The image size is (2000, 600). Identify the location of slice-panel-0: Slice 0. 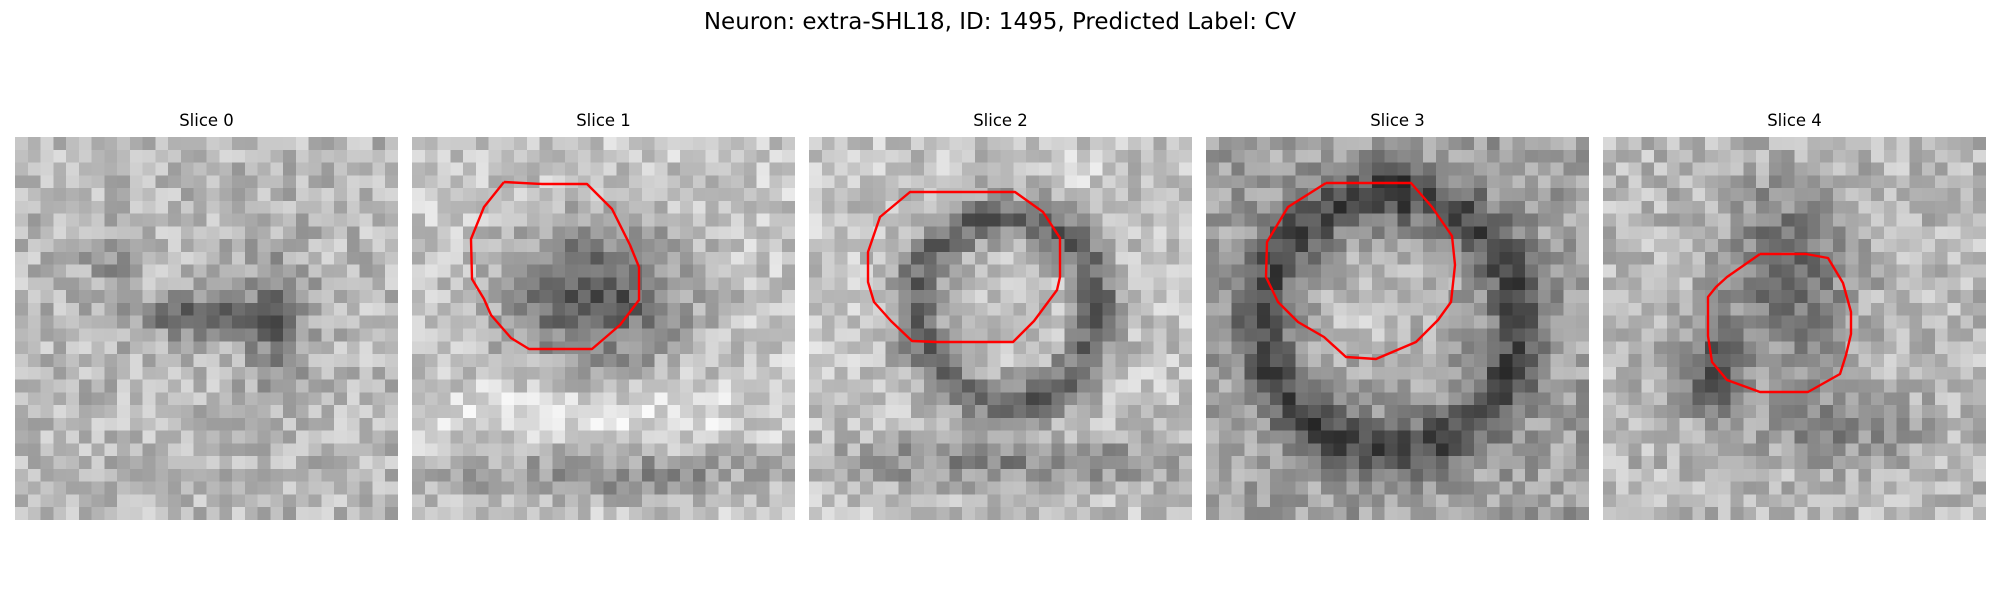
(206, 315).